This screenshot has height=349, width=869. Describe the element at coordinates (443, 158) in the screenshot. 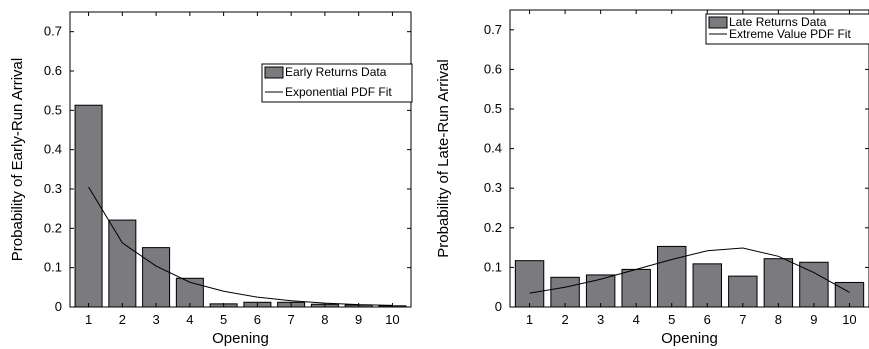

I see `y-axis-label: Probability of Late-Run Arrival` at that location.